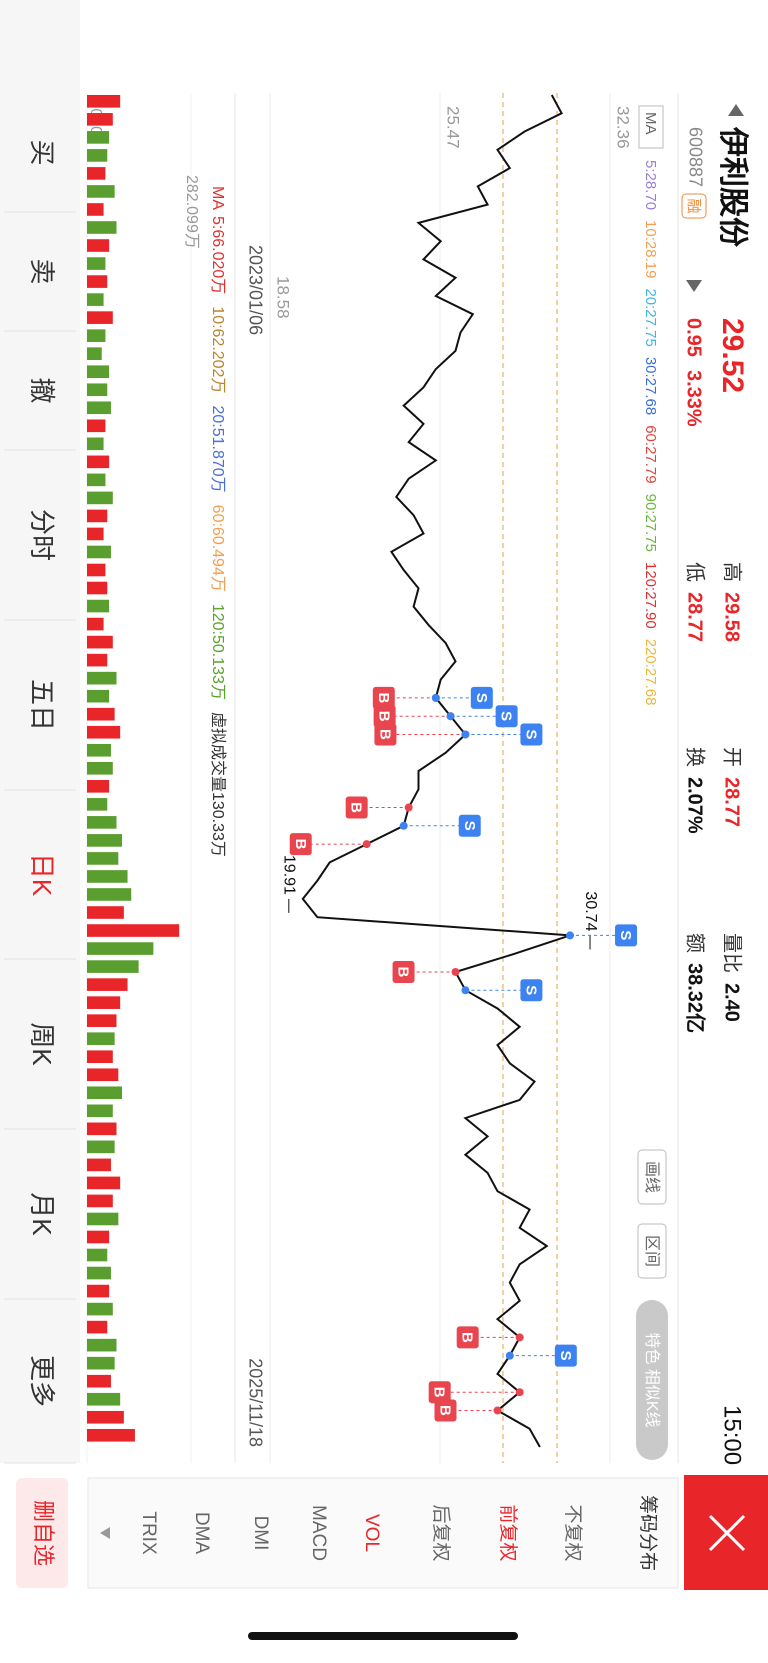 Image resolution: width=768 pixels, height=1663 pixels. Describe the element at coordinates (696, 998) in the screenshot. I see `quote-value: 38.32亿` at that location.